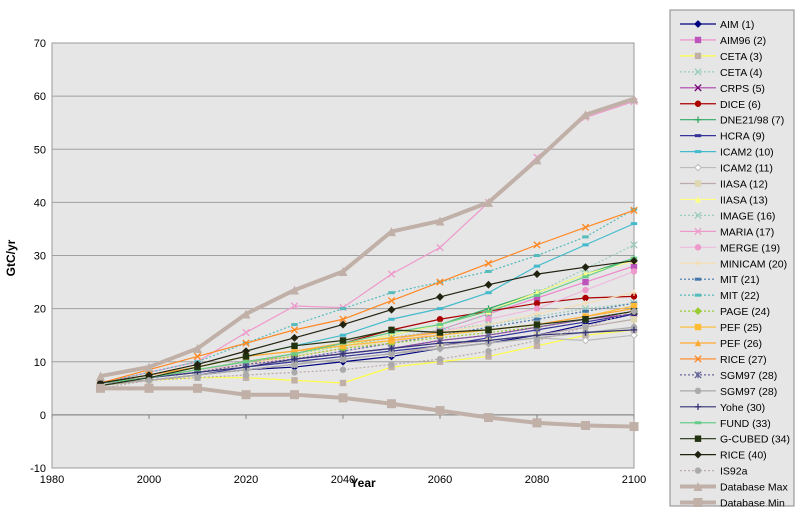 The image size is (799, 519). Describe the element at coordinates (732, 121) in the screenshot. I see `legend-item: DNE21/98 (7)` at that location.